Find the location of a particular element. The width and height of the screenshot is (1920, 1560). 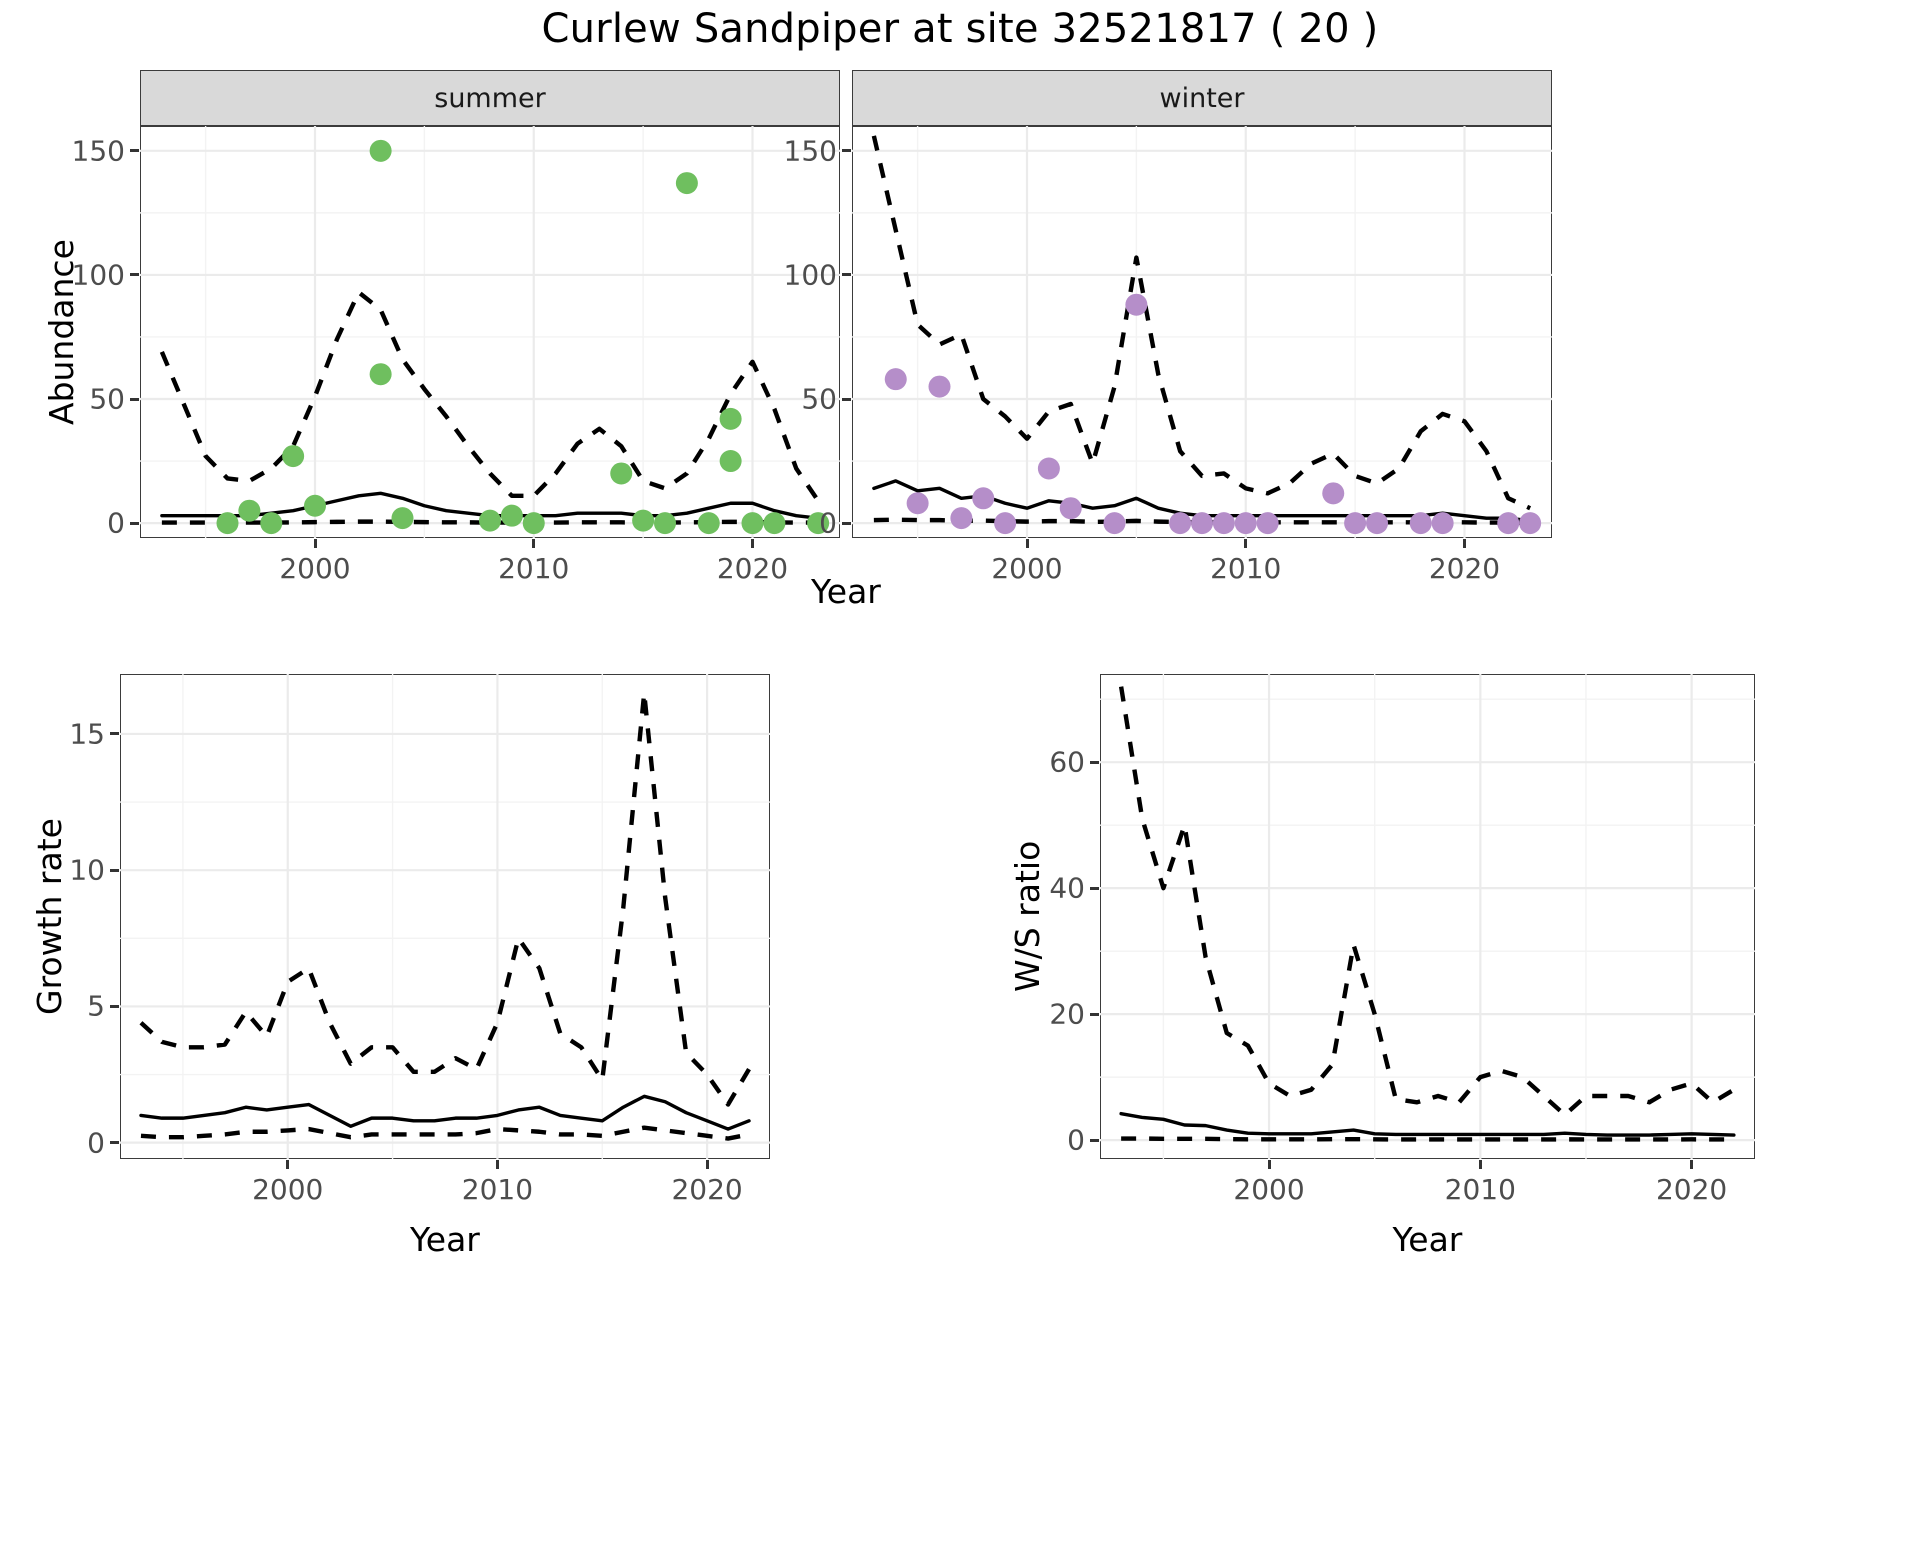

y-tick-label: 20 is located at coordinates (1067, 1014).